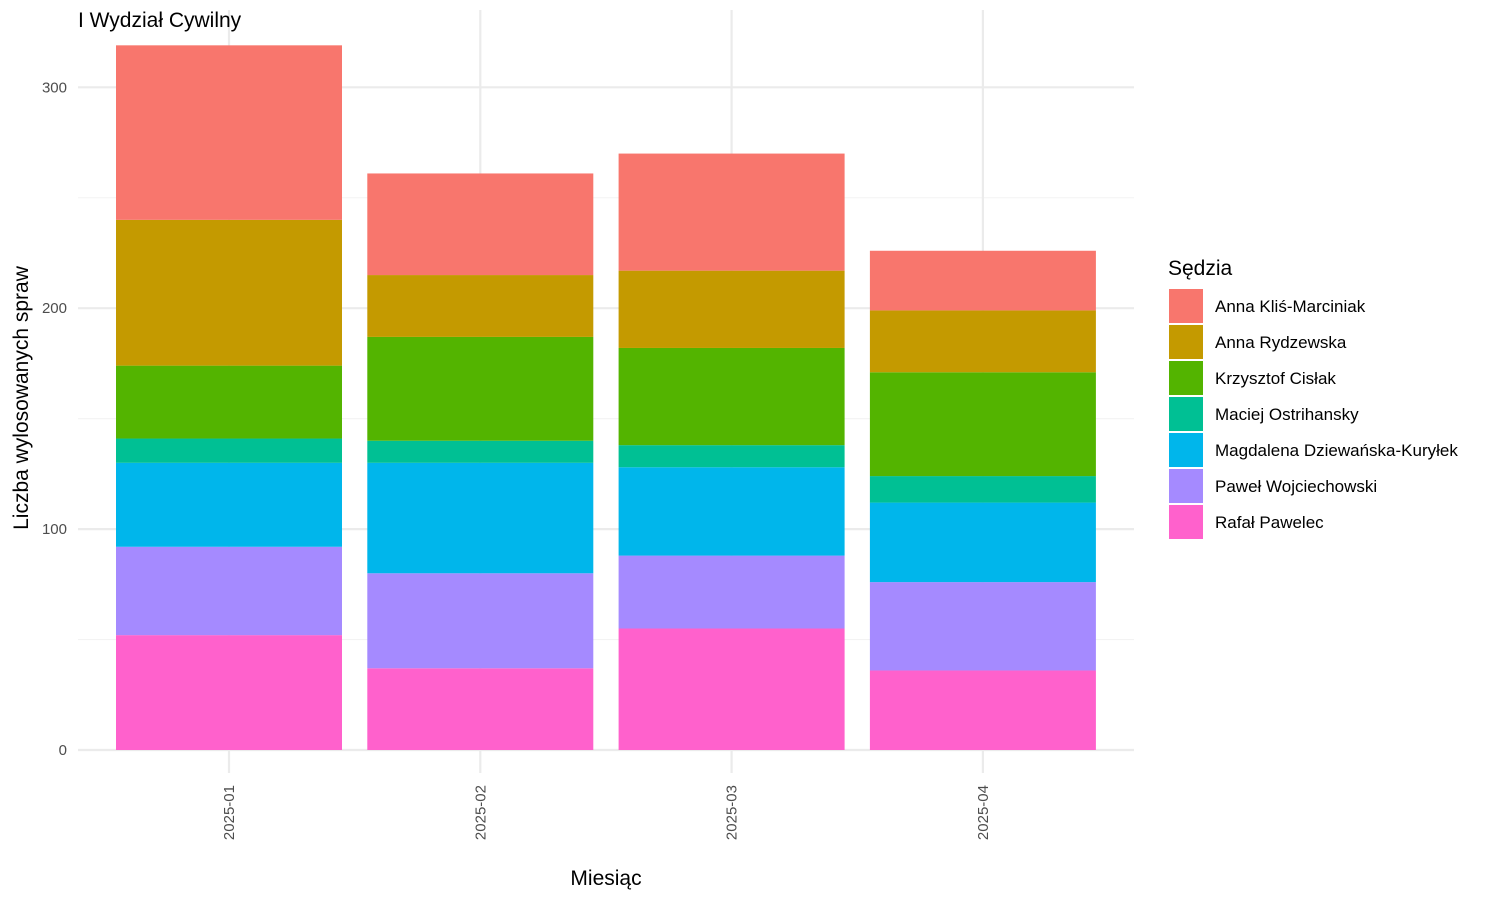  What do you see at coordinates (229, 292) in the screenshot?
I see `bar-segment: Anna Rydzewska (2025-01): 66` at bounding box center [229, 292].